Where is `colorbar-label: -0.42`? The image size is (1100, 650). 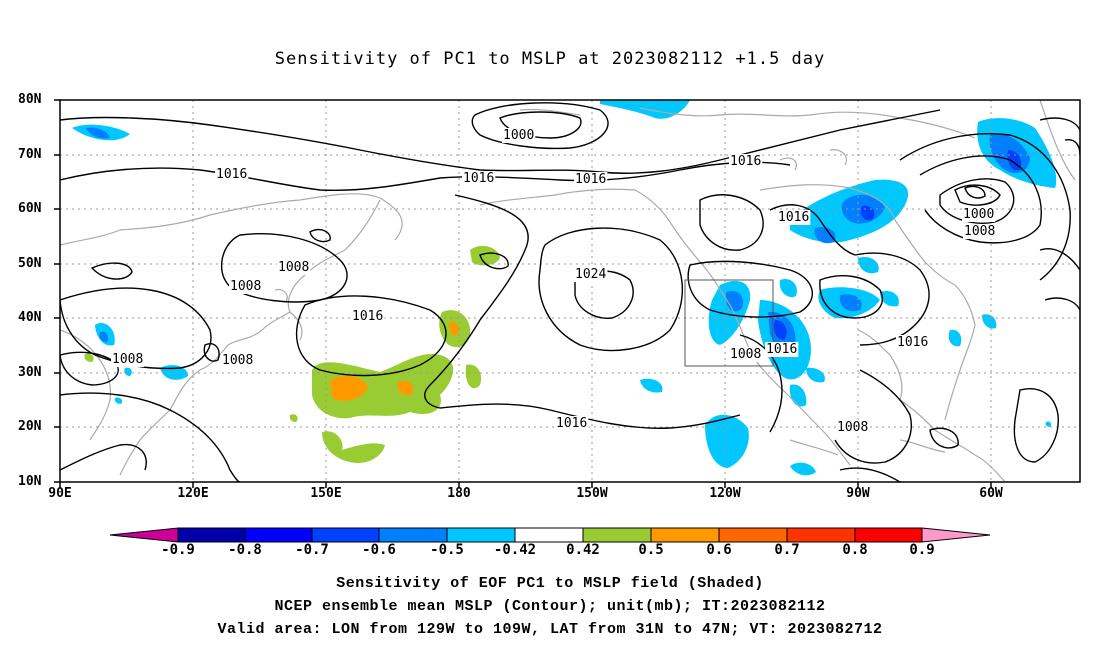
colorbar-label: -0.42 is located at coordinates (515, 550).